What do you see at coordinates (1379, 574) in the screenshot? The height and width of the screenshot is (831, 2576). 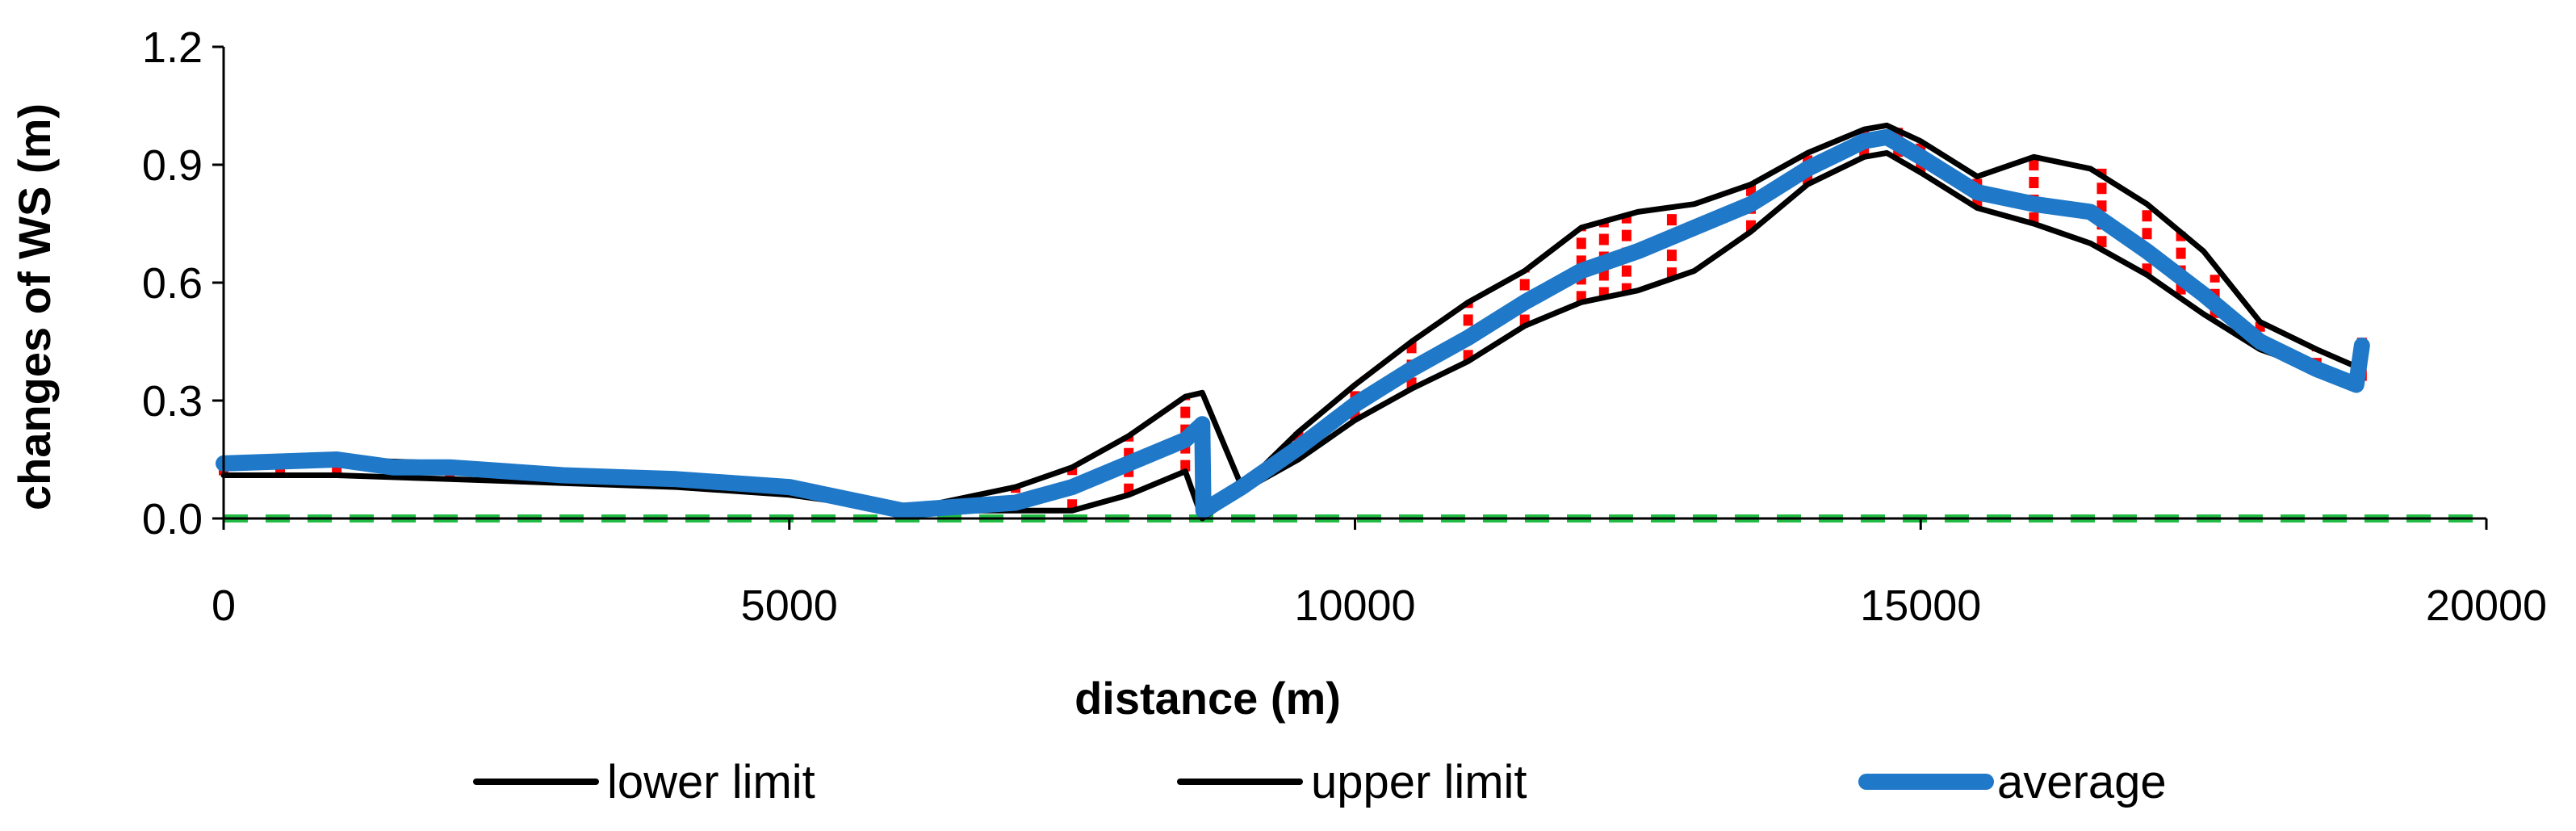 I see `x-ticks: 0 5000 10000 15000 20000` at bounding box center [1379, 574].